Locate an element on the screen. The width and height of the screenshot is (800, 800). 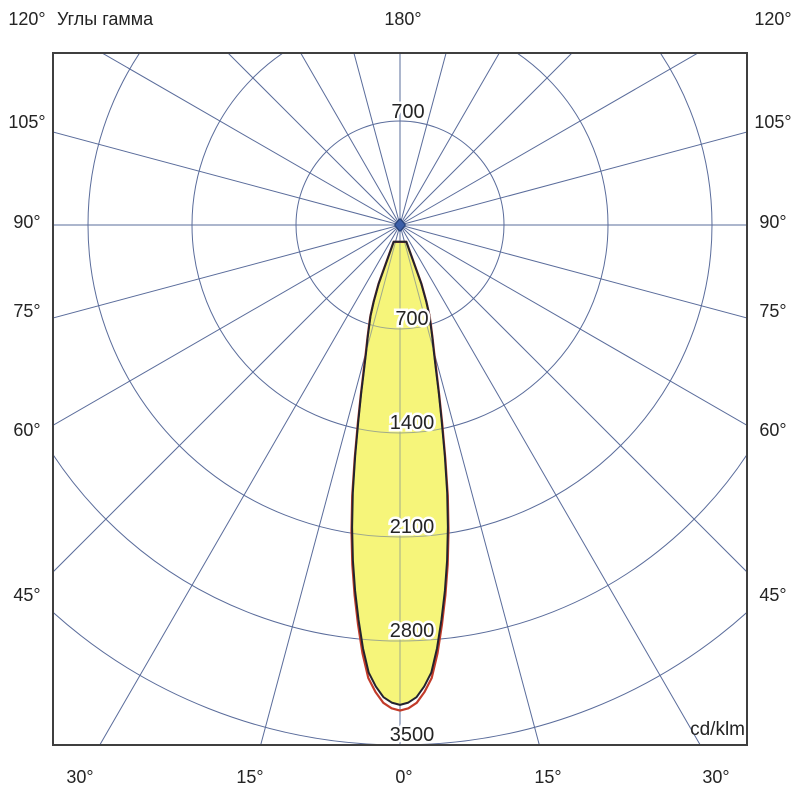
radial-tick-label-2100: 2100 is located at coordinates (412, 527).